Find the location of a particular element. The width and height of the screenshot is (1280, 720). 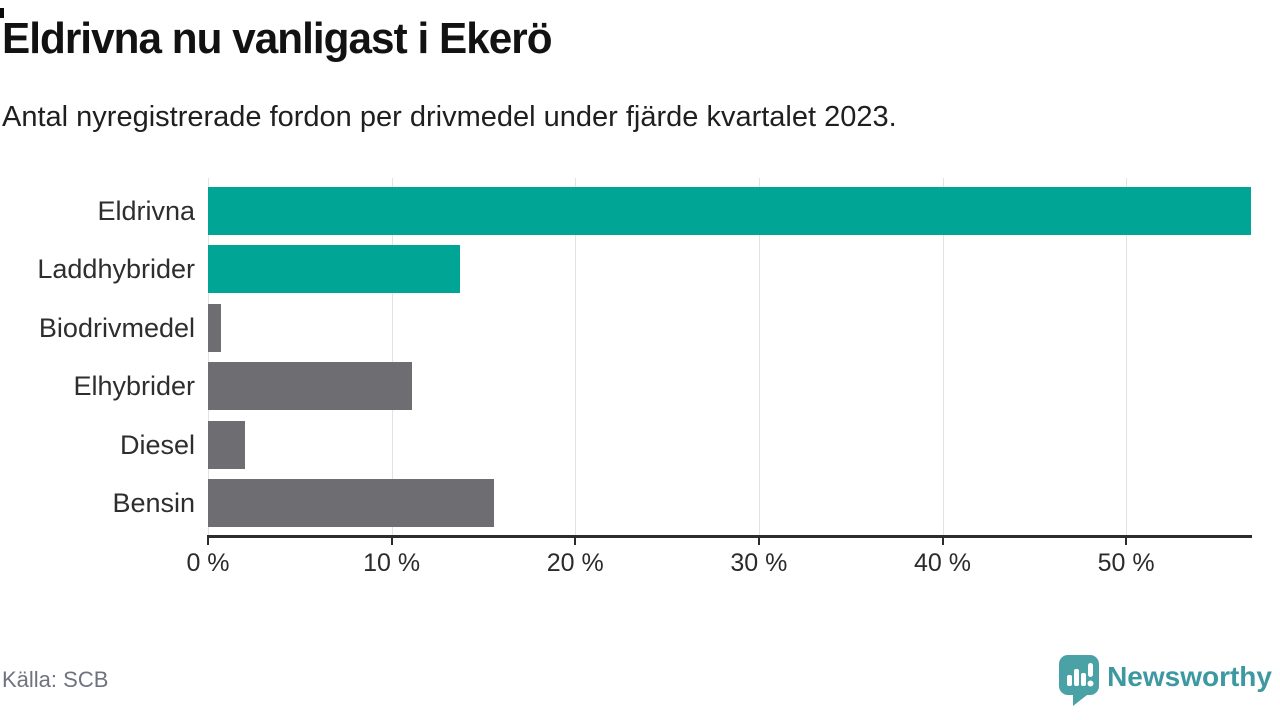

tick-label-20: 20 % is located at coordinates (575, 563).